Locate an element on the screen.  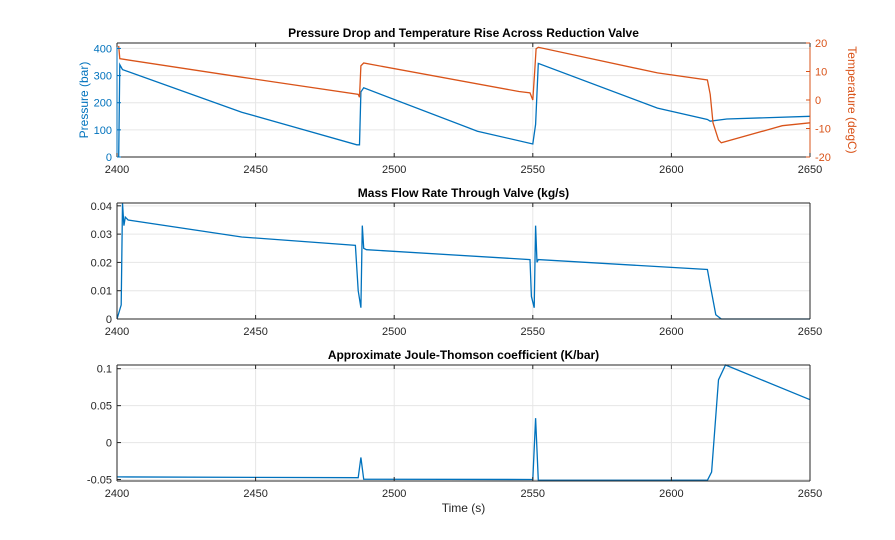
y-tick-label: 0.05 is located at coordinates (101, 407).